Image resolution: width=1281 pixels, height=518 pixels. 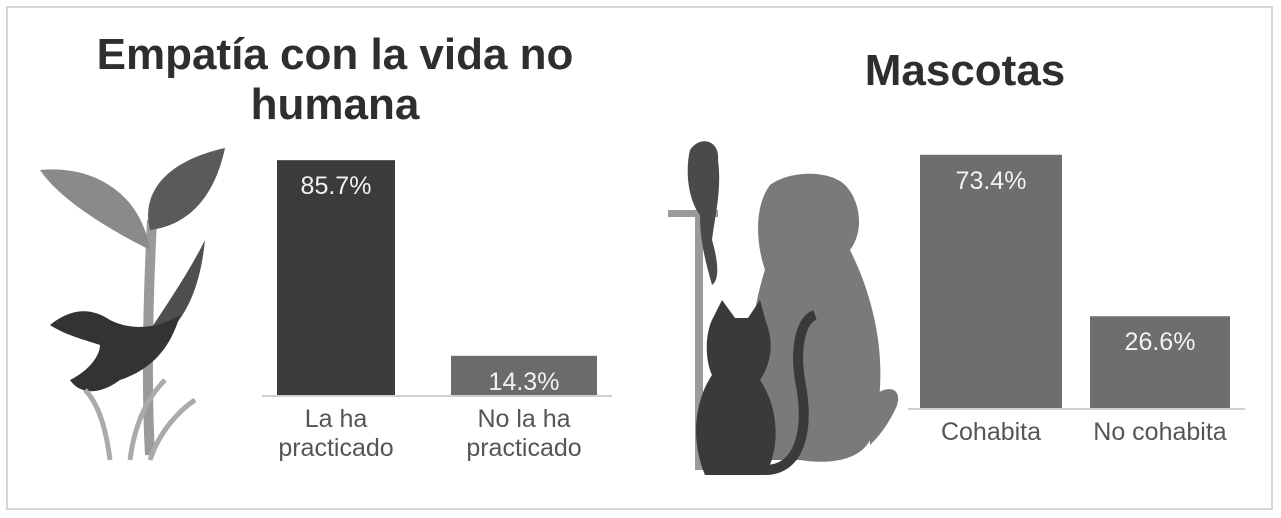 What do you see at coordinates (132, 304) in the screenshot?
I see `plant-bird-illustration` at bounding box center [132, 304].